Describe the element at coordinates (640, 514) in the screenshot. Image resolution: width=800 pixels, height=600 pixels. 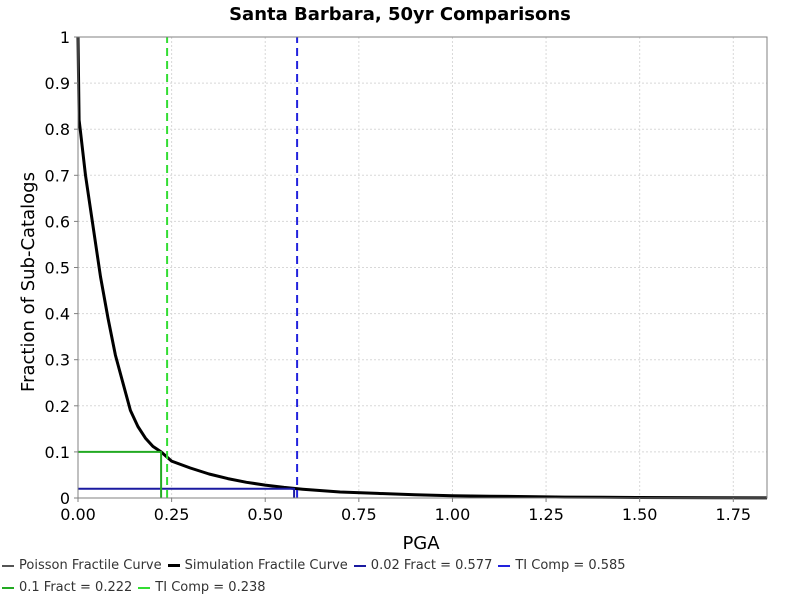
I see `x-tick-label: 1.50` at that location.